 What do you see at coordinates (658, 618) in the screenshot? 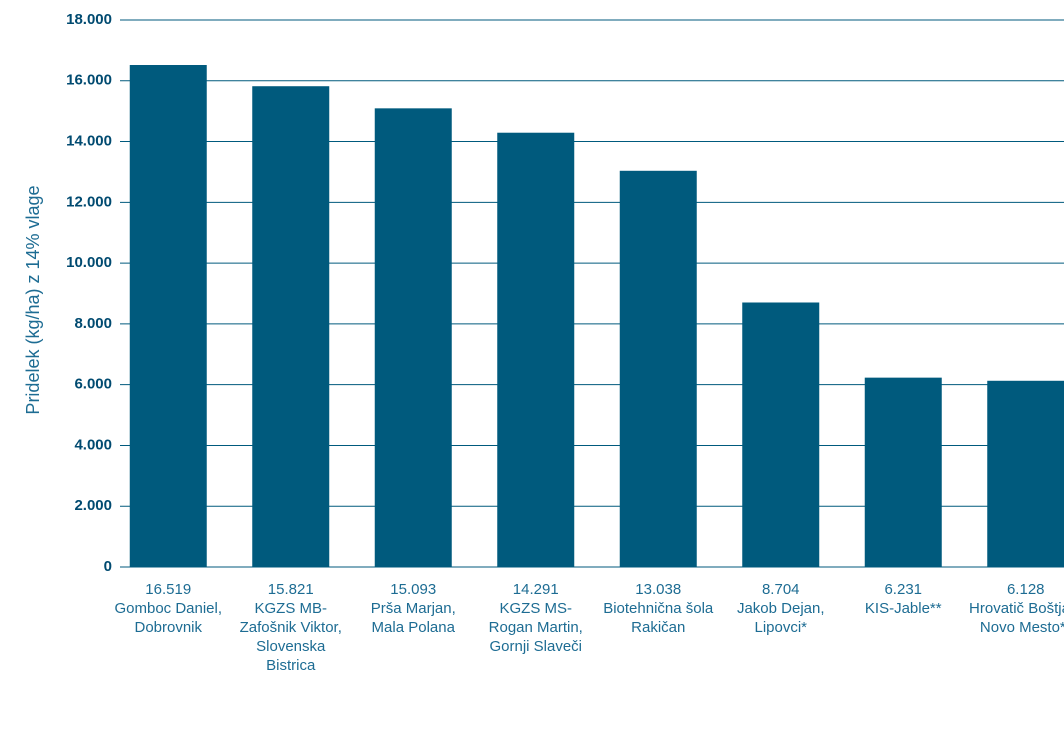
I see `x-tick-label: Biotehnična šola Rakičan` at bounding box center [658, 618].